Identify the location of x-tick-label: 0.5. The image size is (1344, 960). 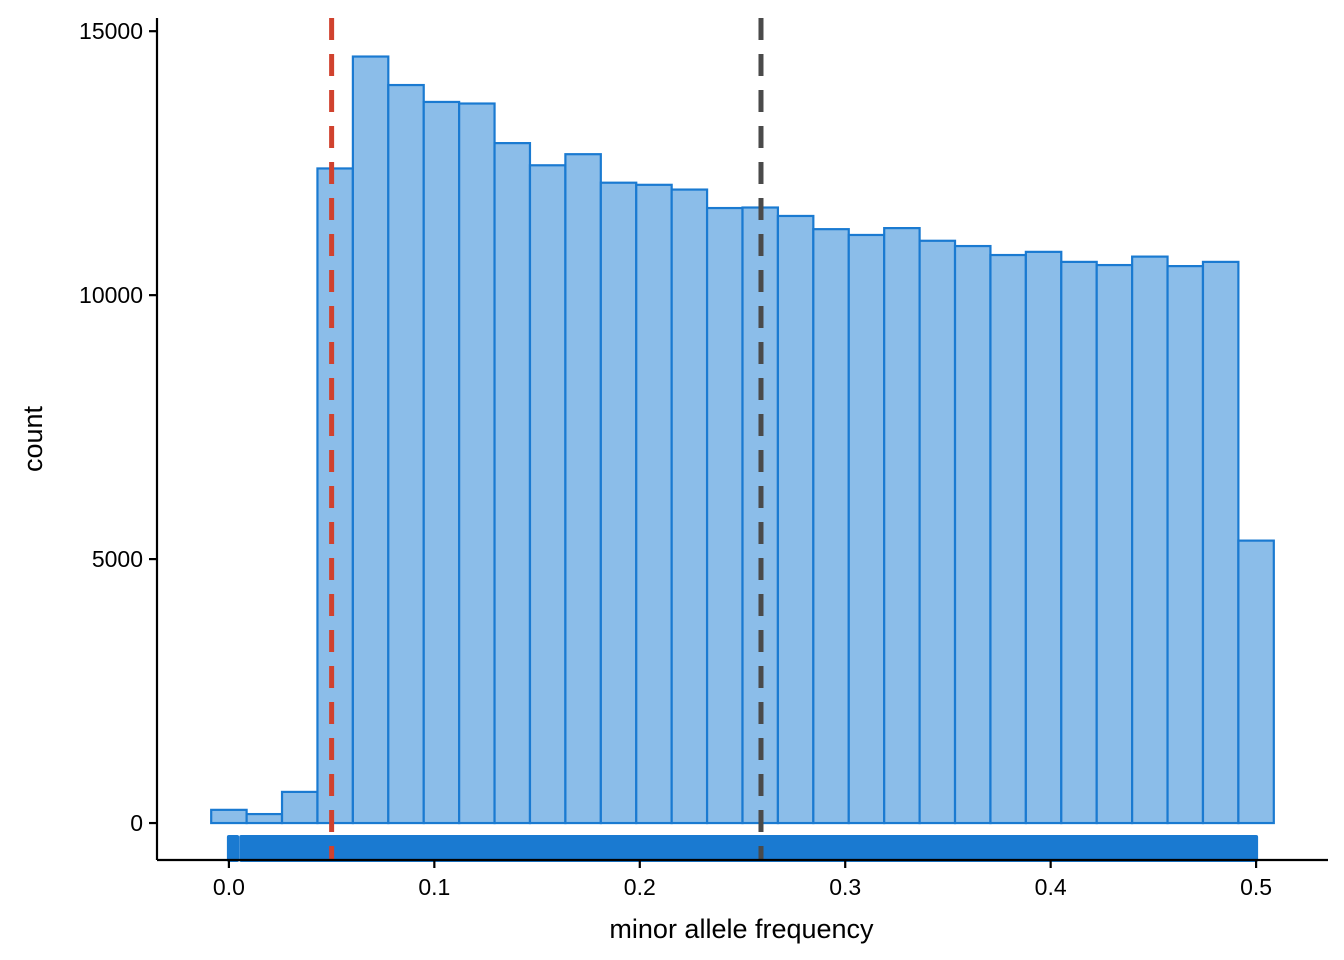
(1256, 887).